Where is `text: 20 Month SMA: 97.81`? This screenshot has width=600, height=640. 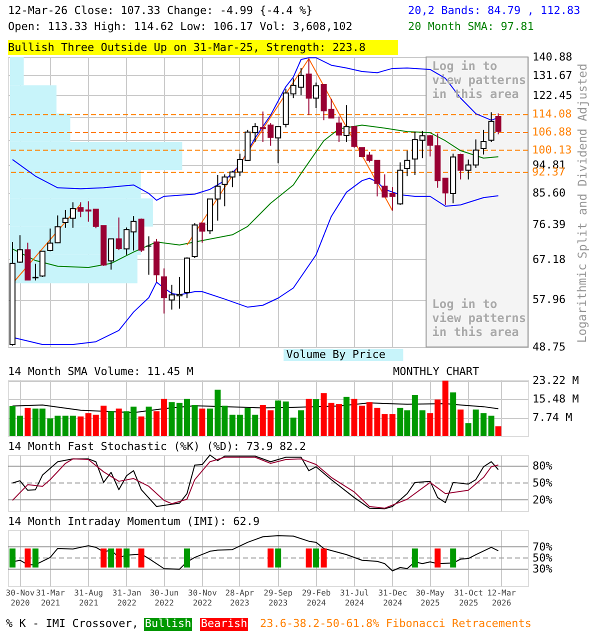
text: 20 Month SMA: 97.81 is located at coordinates (471, 26).